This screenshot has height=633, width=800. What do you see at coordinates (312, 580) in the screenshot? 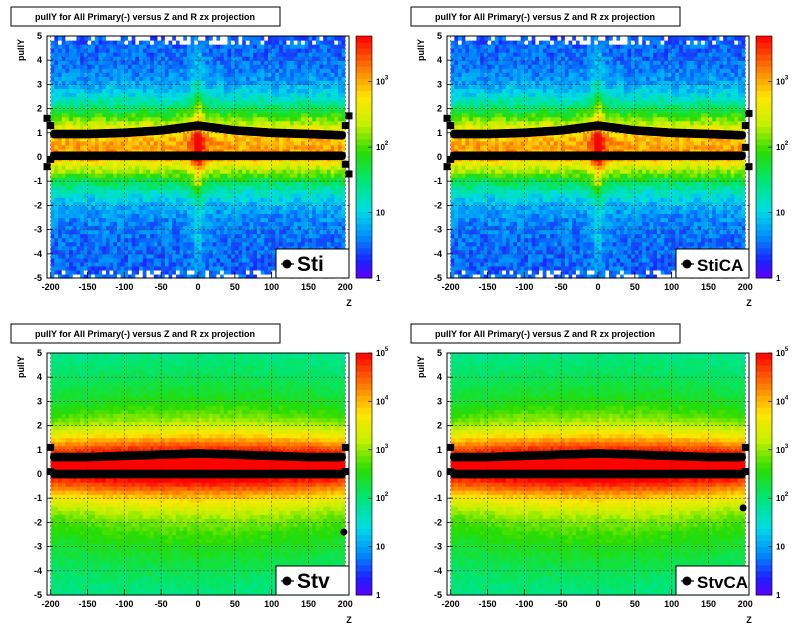
I see `legend: Stv` at bounding box center [312, 580].